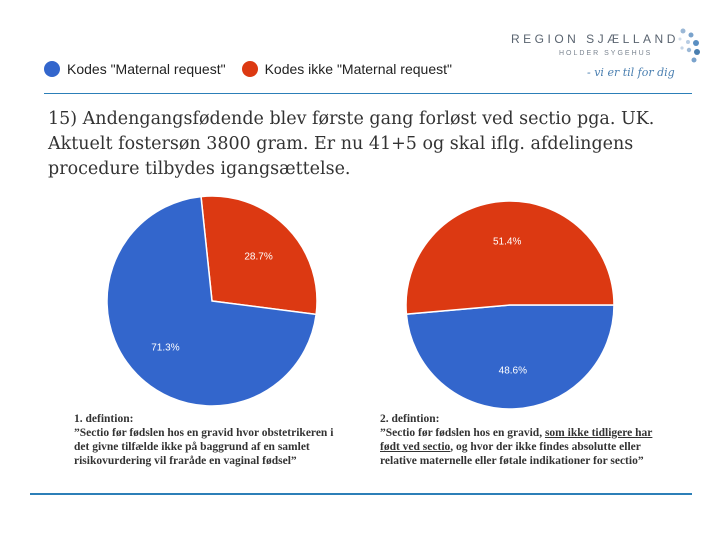 The height and width of the screenshot is (540, 720). I want to click on logo-slogan: - vi er til for dig, so click(631, 72).